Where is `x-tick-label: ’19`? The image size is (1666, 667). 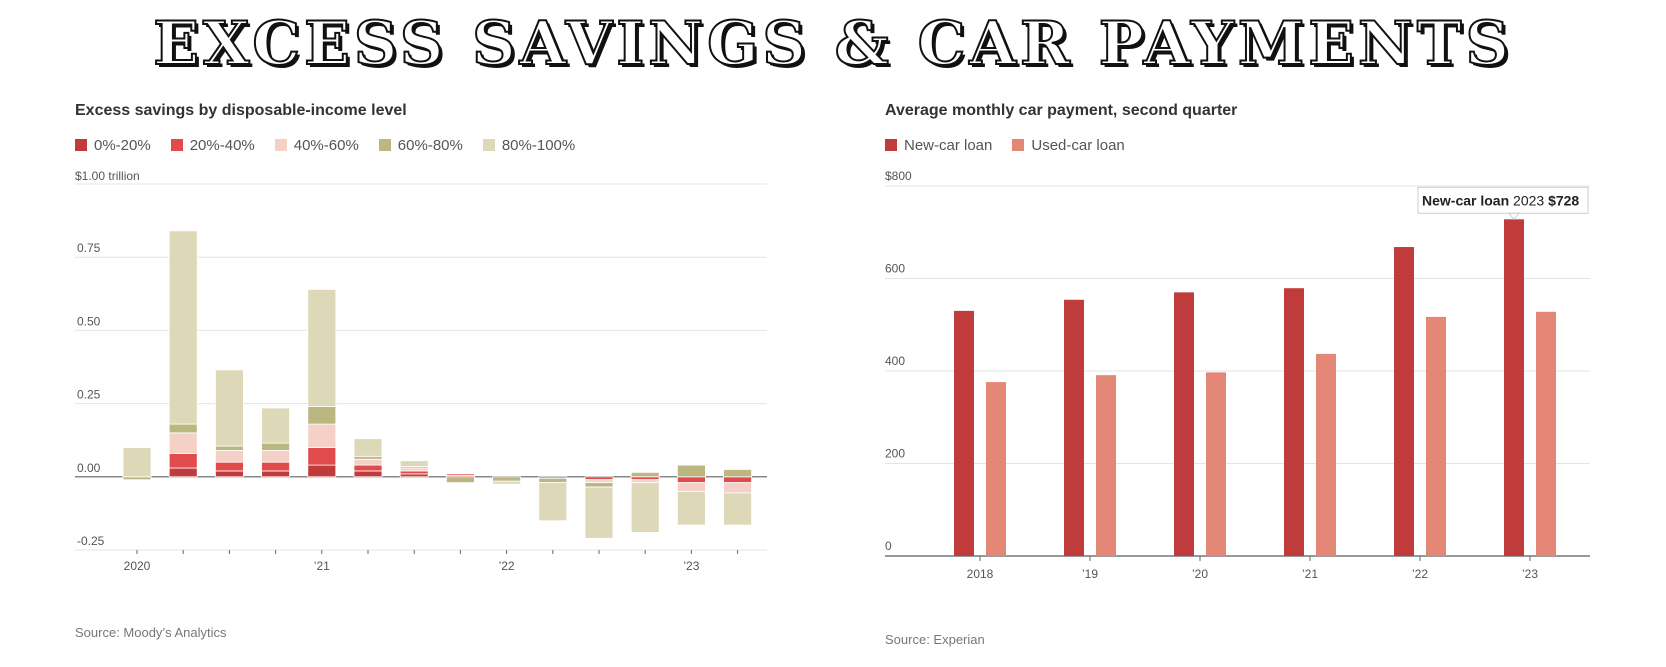
x-tick-label: ’19 is located at coordinates (1090, 574).